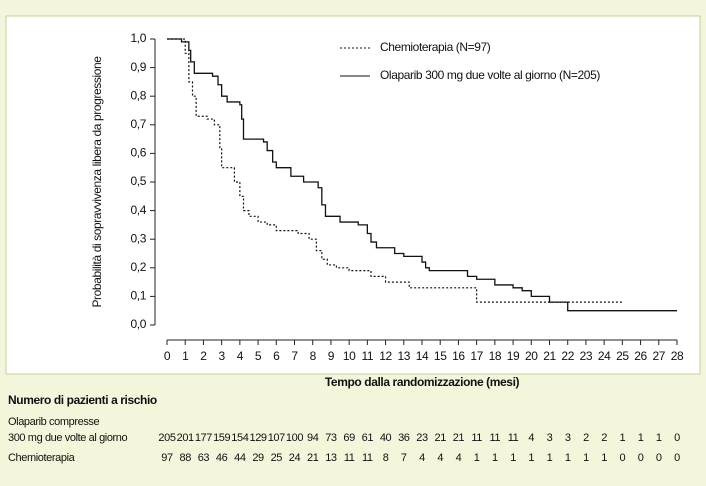 This screenshot has height=486, width=706. What do you see at coordinates (404, 438) in the screenshot?
I see `risk-value: 36` at bounding box center [404, 438].